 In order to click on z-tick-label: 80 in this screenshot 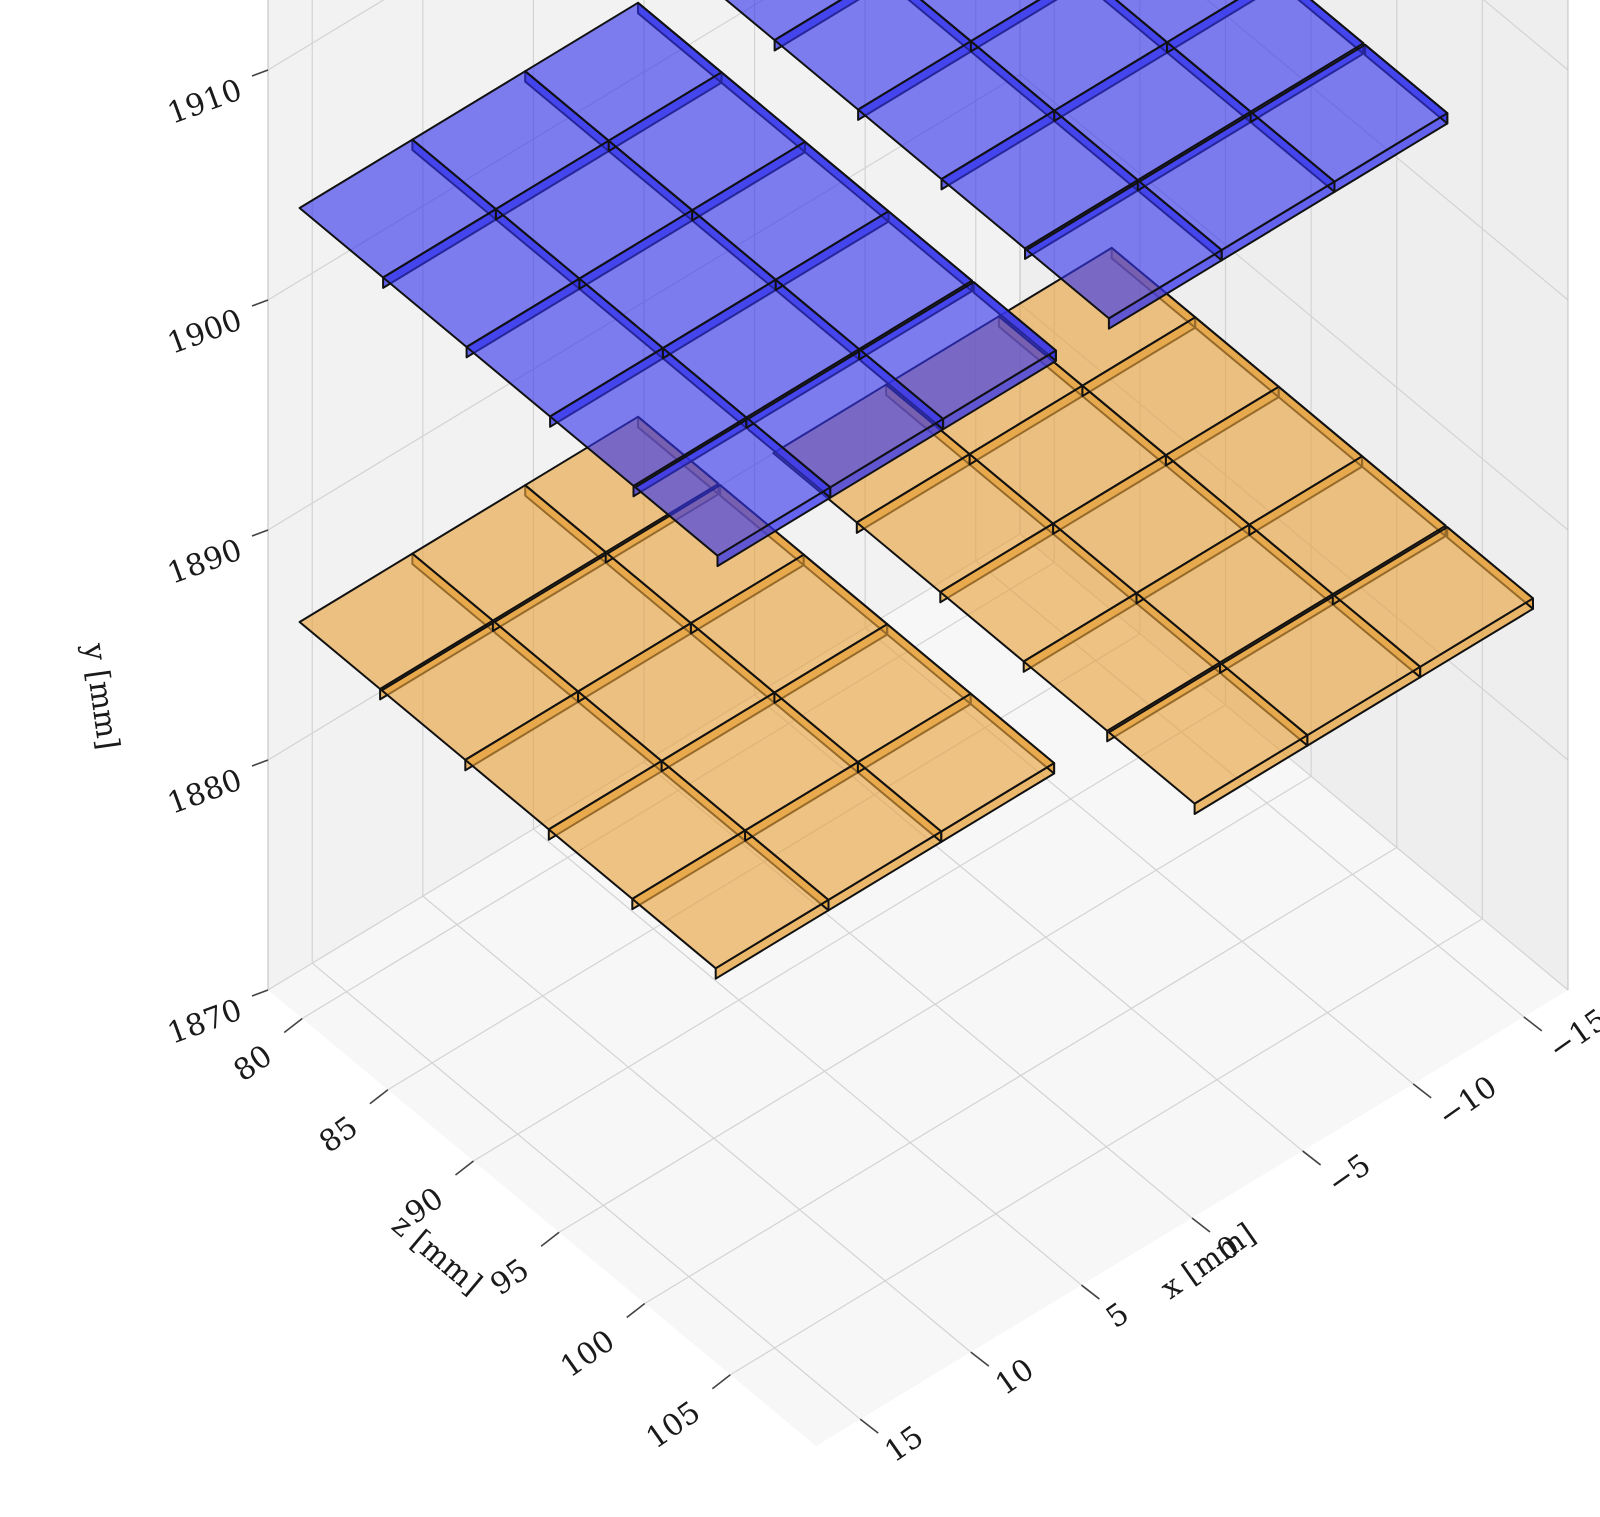, I will do `click(253, 1063)`.